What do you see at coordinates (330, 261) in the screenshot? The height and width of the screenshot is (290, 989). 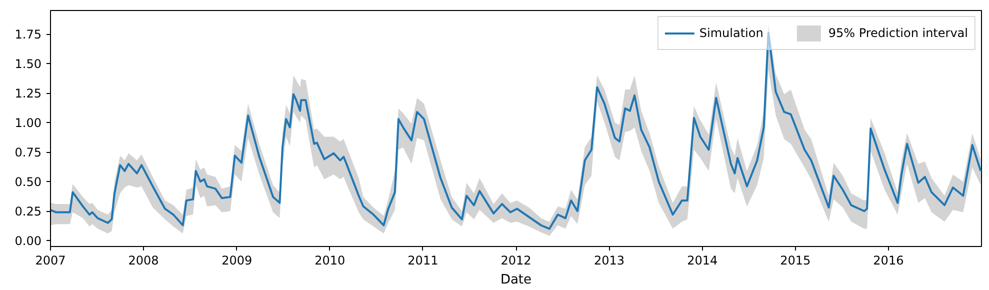 I see `x-tick-label: 2010` at bounding box center [330, 261].